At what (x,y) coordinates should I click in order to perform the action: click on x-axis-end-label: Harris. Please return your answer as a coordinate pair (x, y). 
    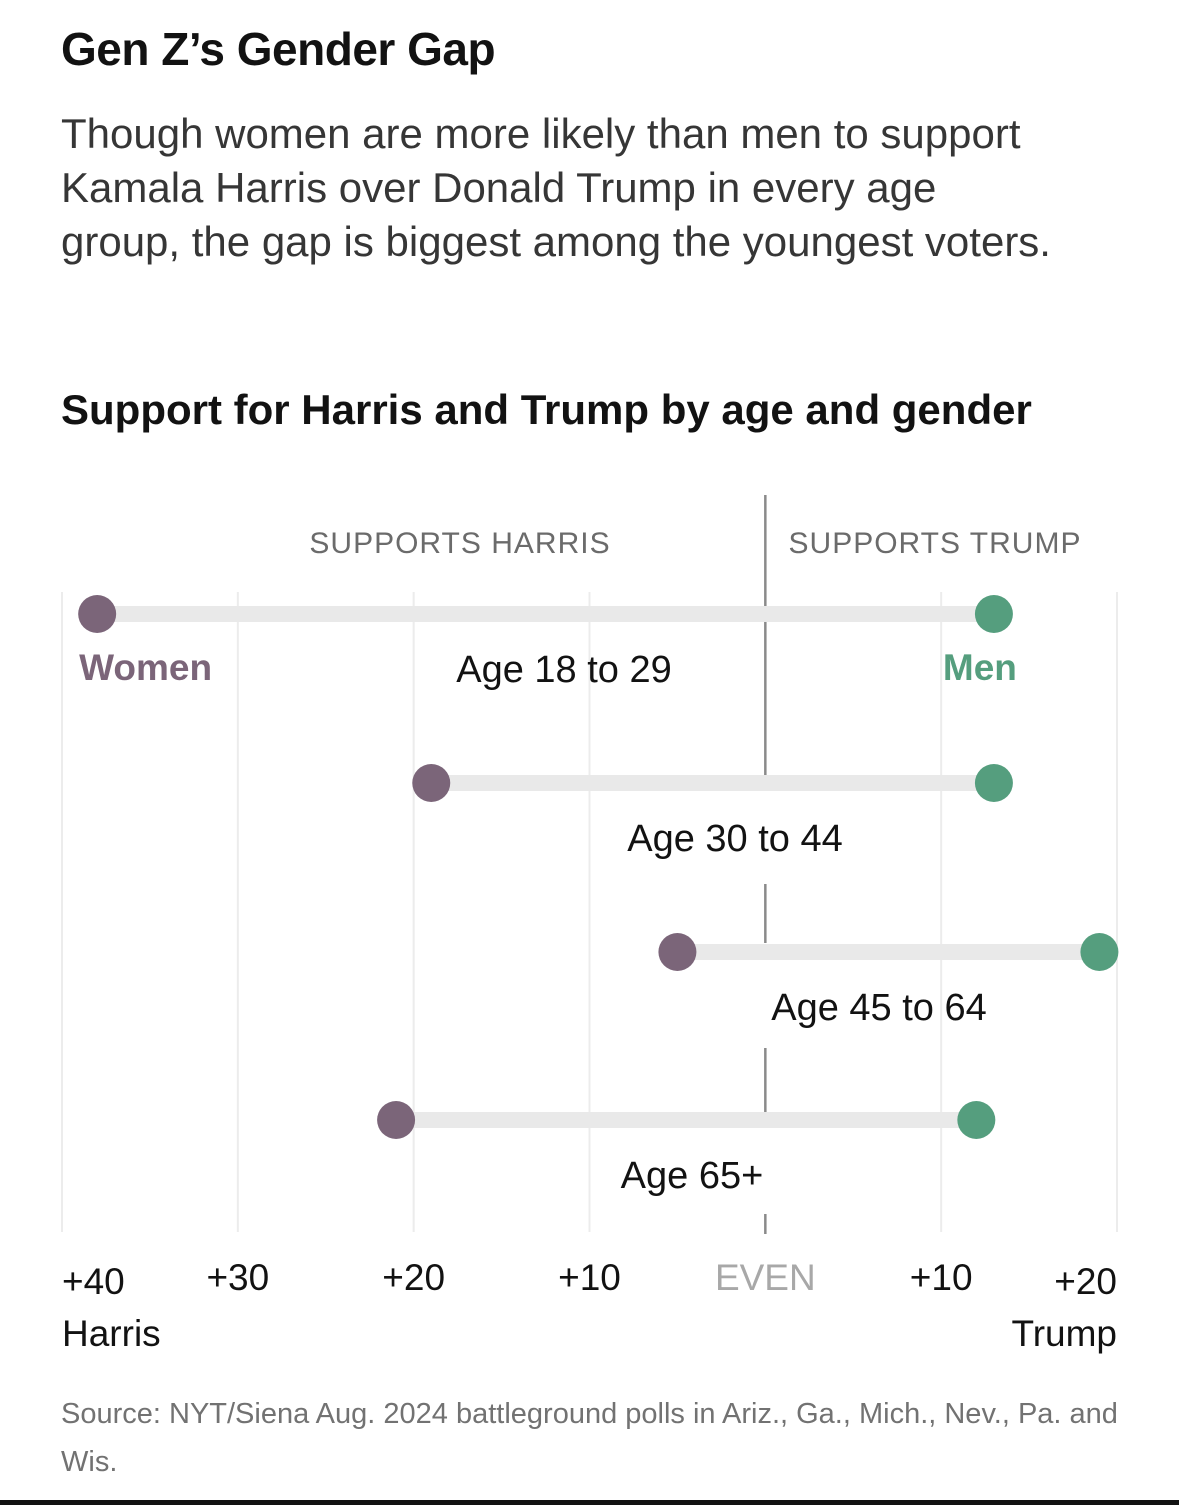
    Looking at the image, I should click on (111, 1333).